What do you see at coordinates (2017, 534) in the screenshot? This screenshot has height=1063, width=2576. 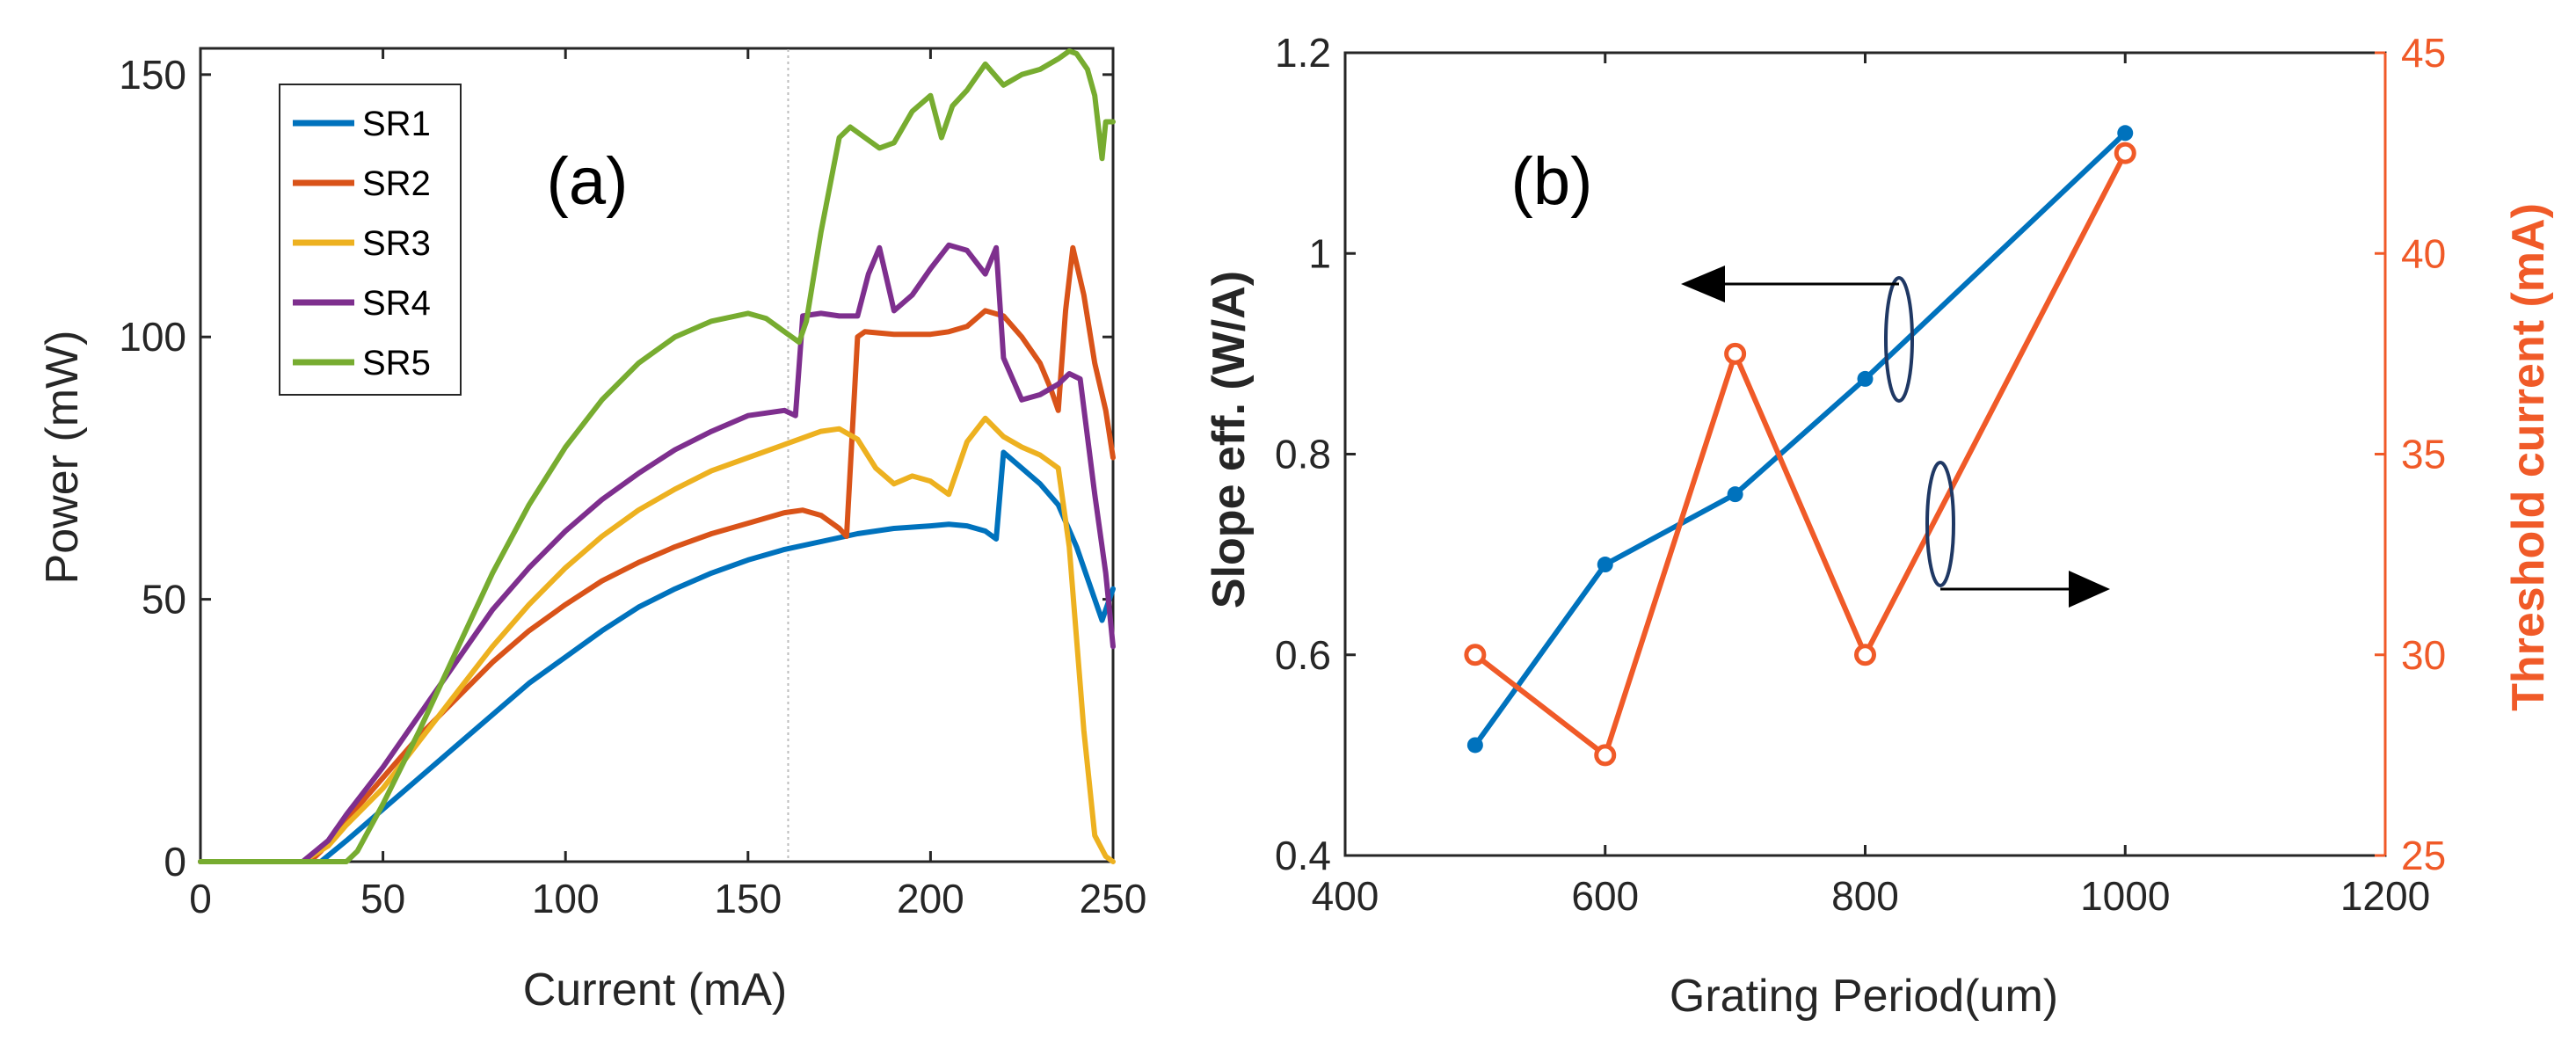 I see `annotation-right-arrow` at bounding box center [2017, 534].